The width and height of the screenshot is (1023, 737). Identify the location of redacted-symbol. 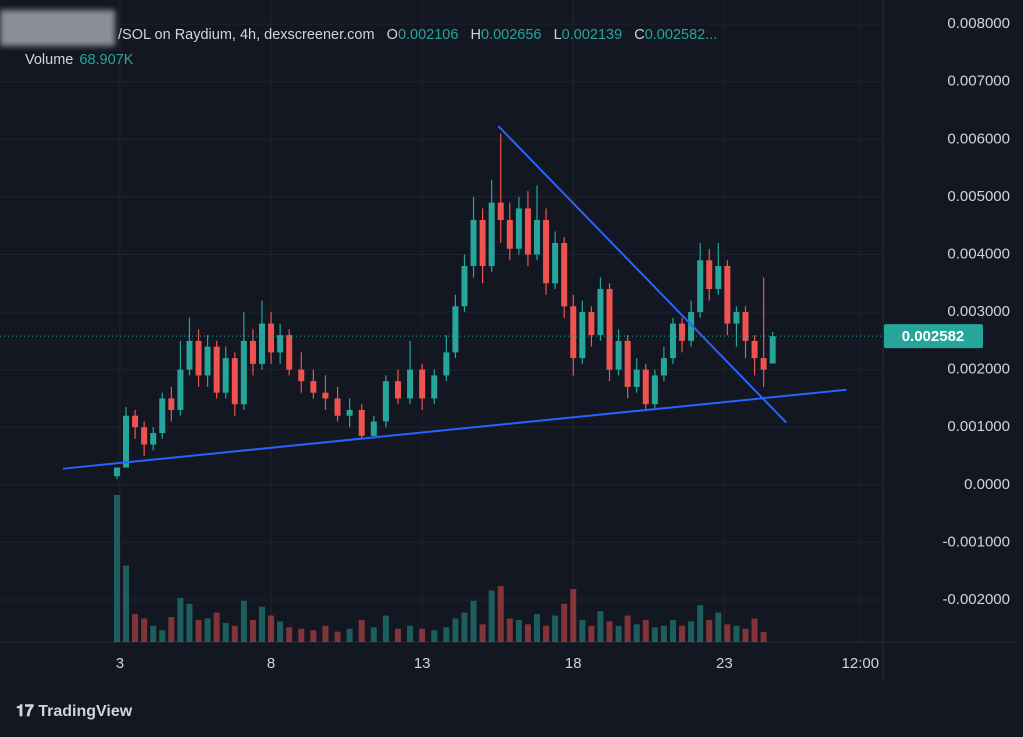
(57, 28).